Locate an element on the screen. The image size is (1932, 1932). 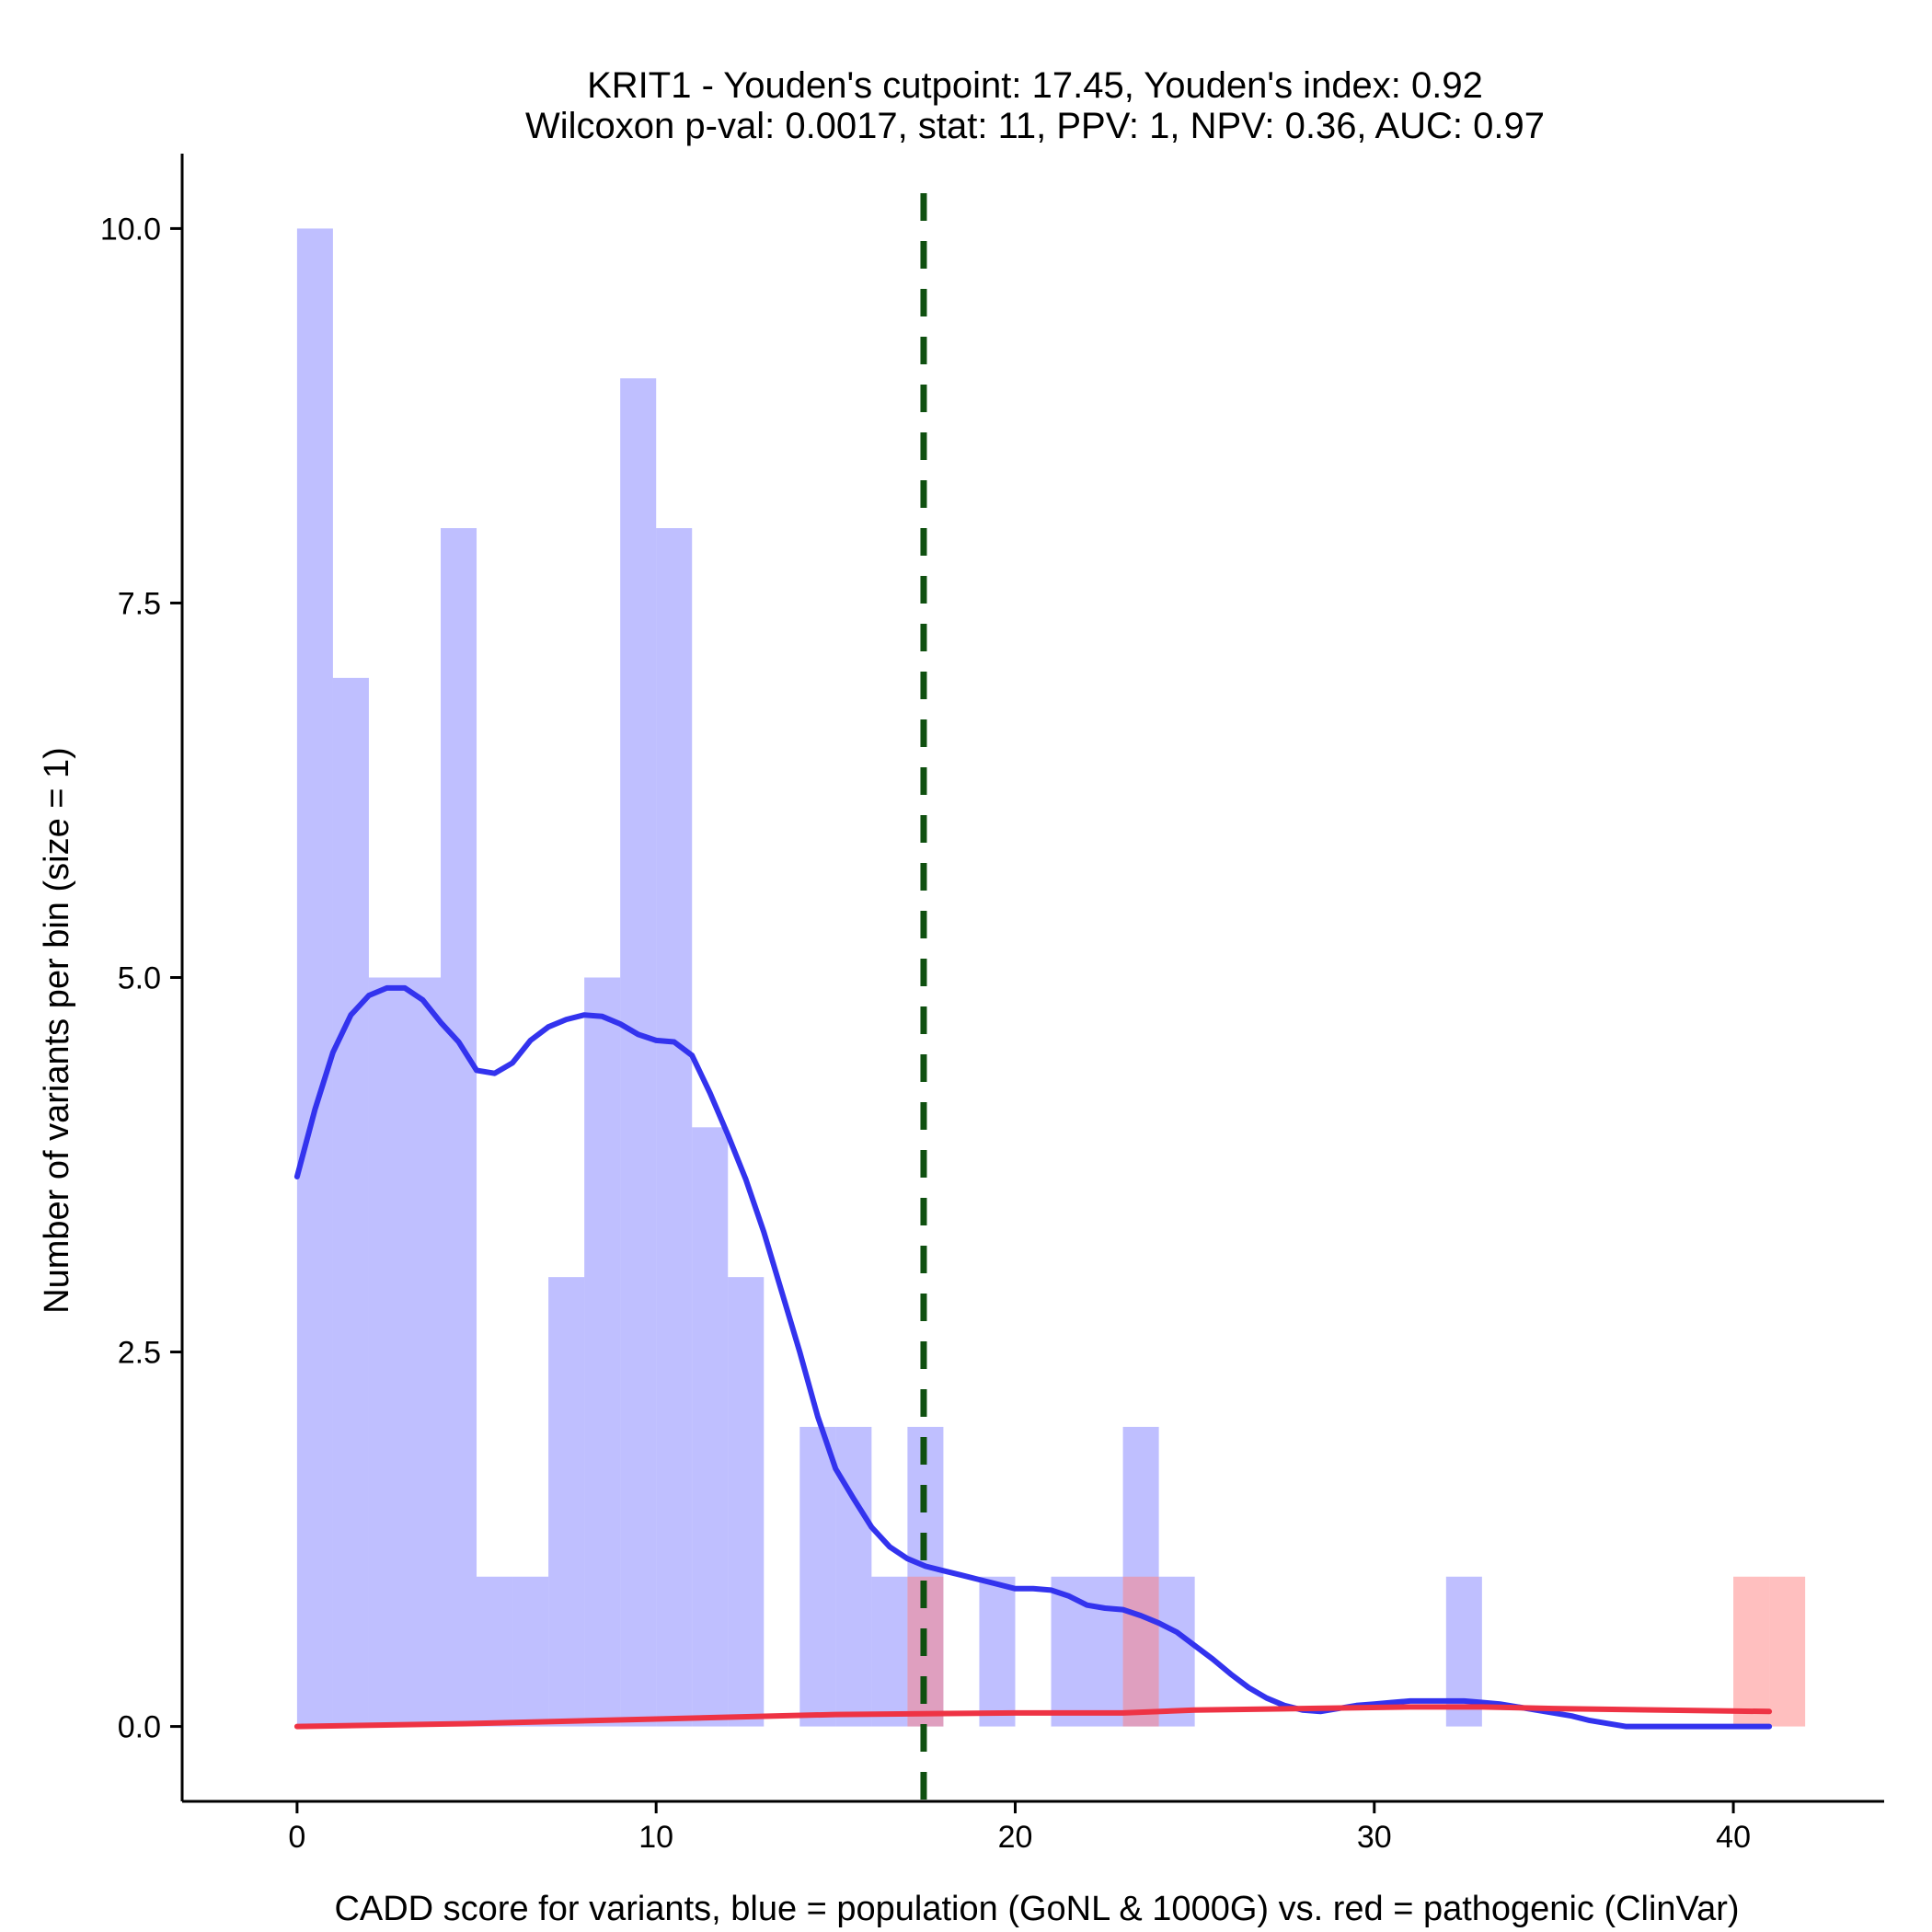
y-tick-label: 5.0 is located at coordinates (139, 978).